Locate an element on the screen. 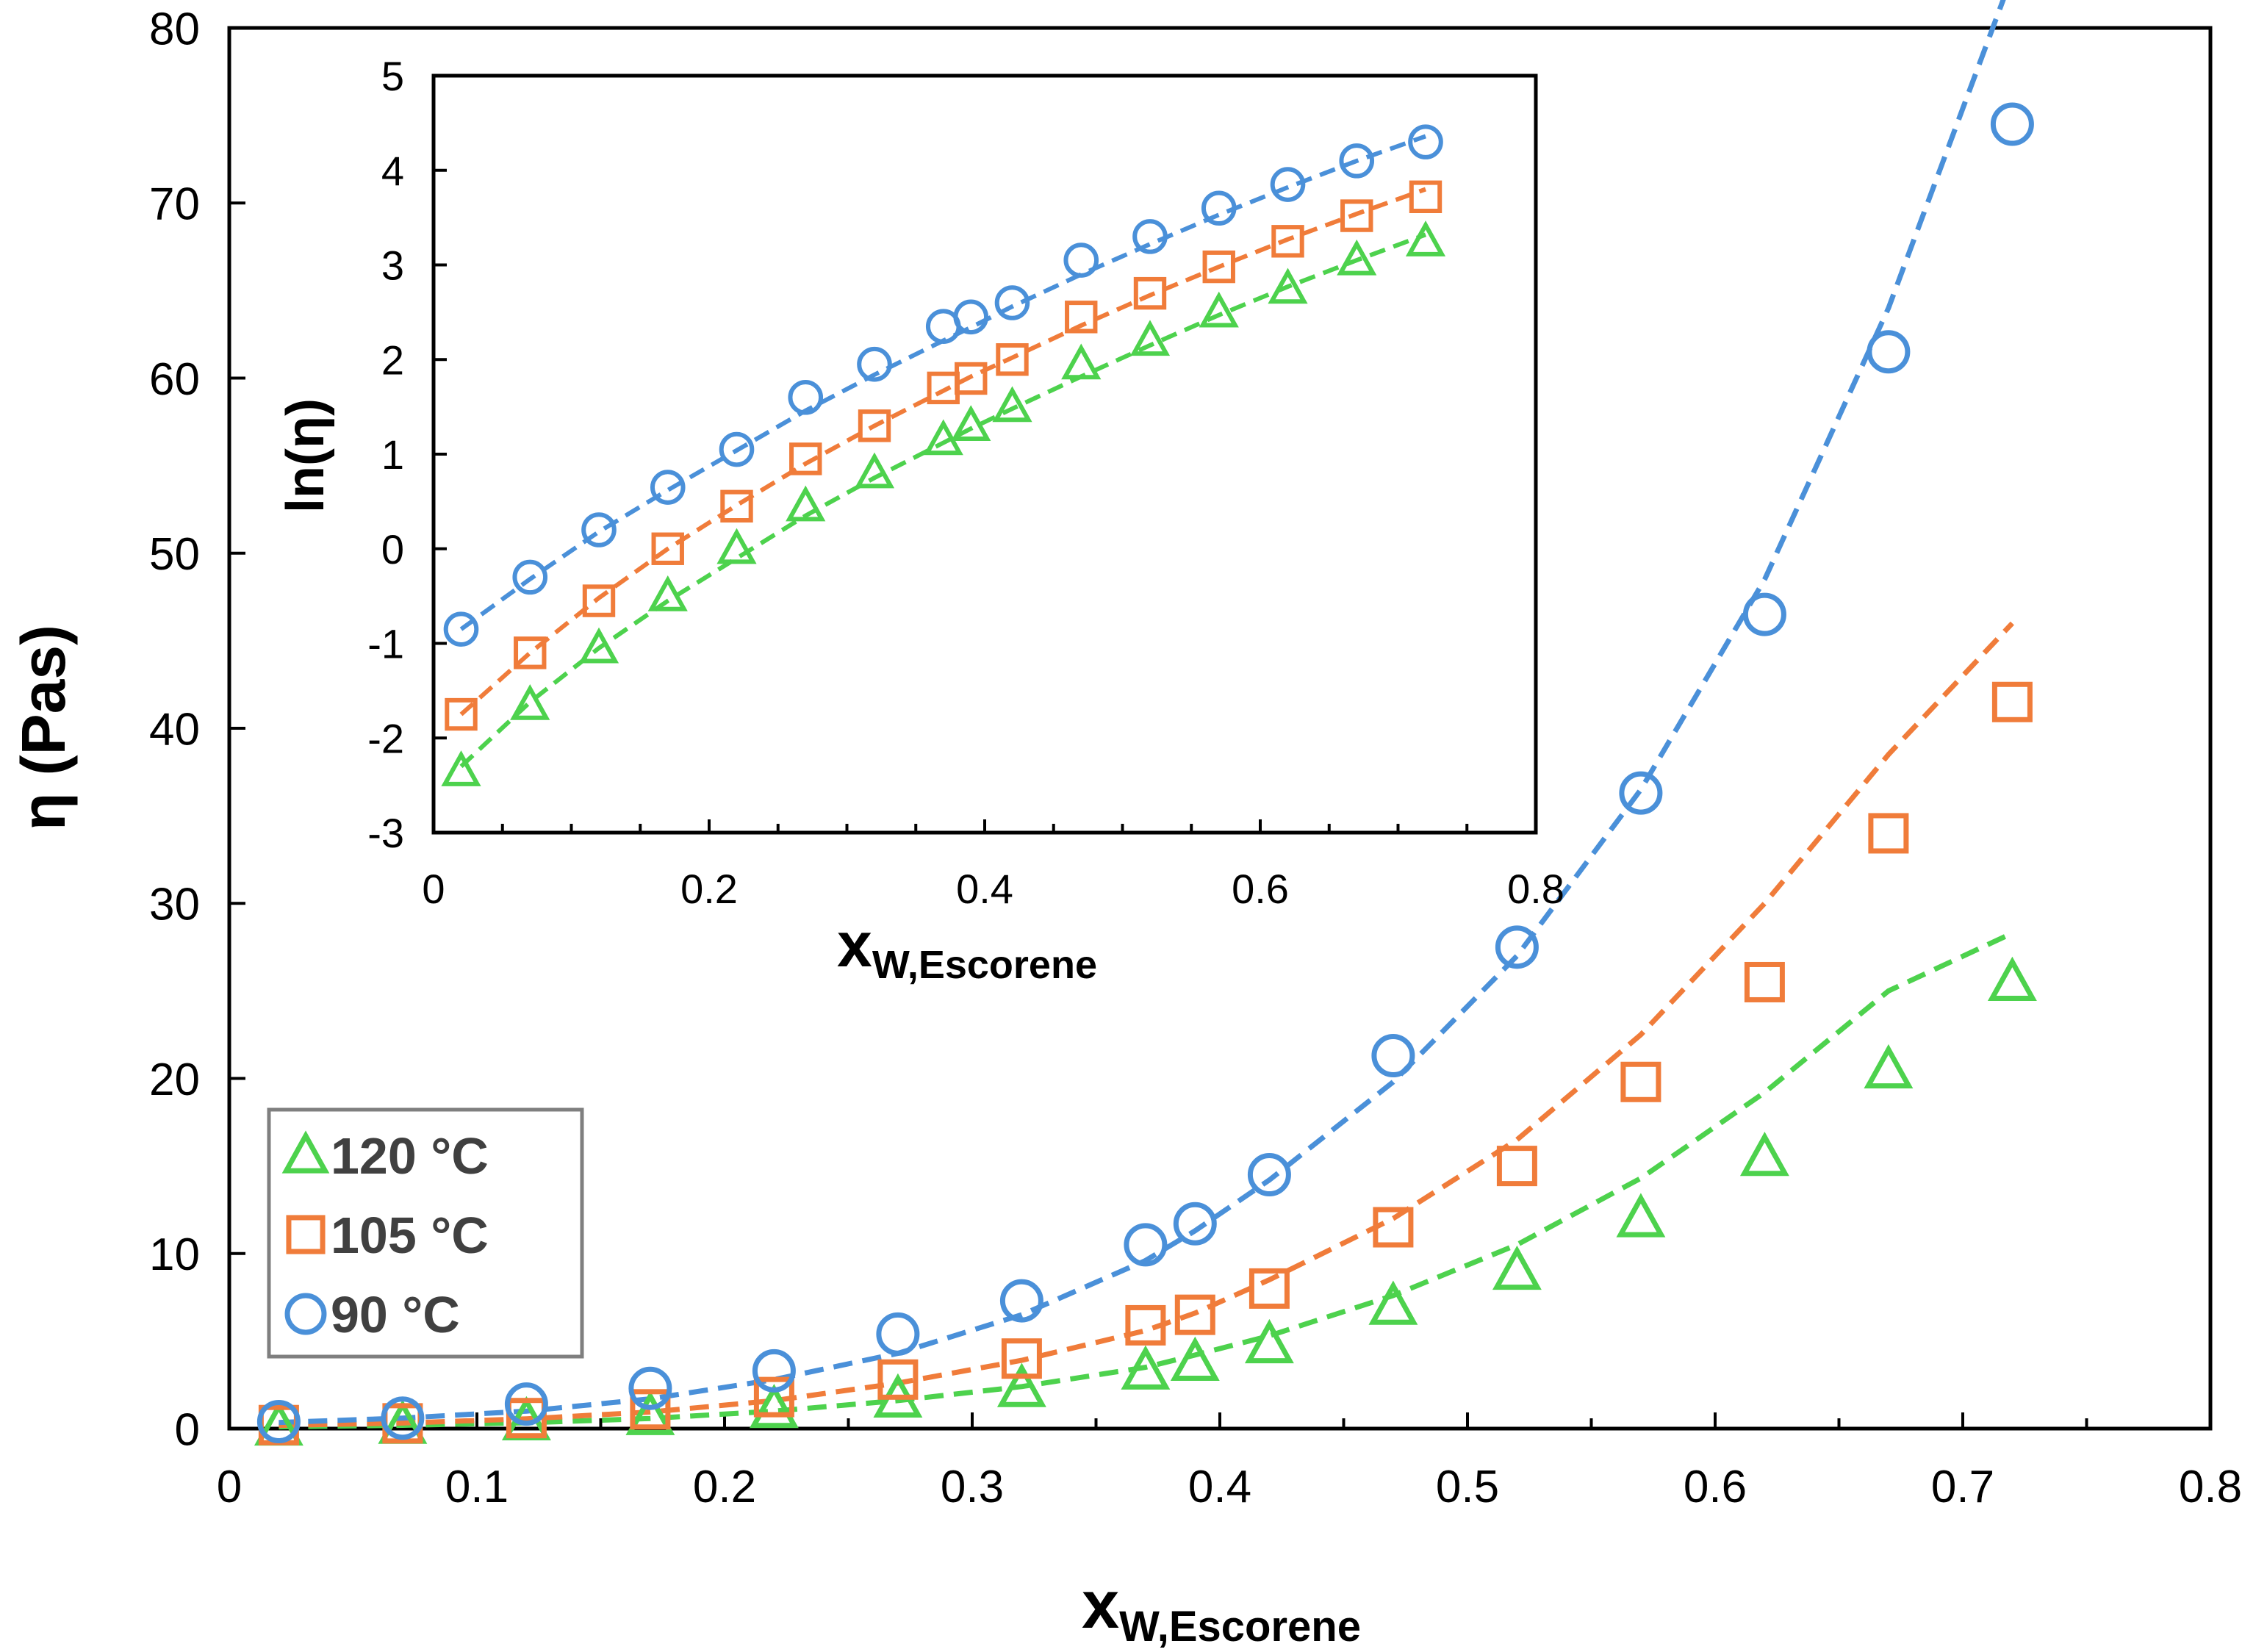  legend-marker-120C is located at coordinates (305, 1152).